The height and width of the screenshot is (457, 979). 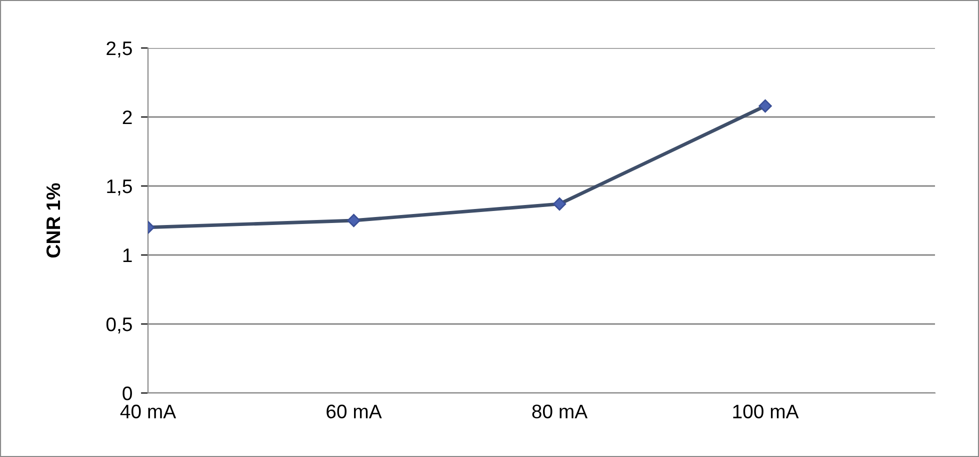 I want to click on y-tick-label: 2, so click(x=127, y=117).